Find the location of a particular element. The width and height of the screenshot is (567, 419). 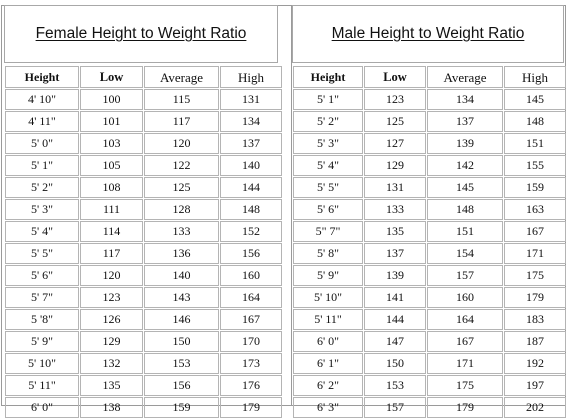

female-cell-average: 153 is located at coordinates (181, 363).